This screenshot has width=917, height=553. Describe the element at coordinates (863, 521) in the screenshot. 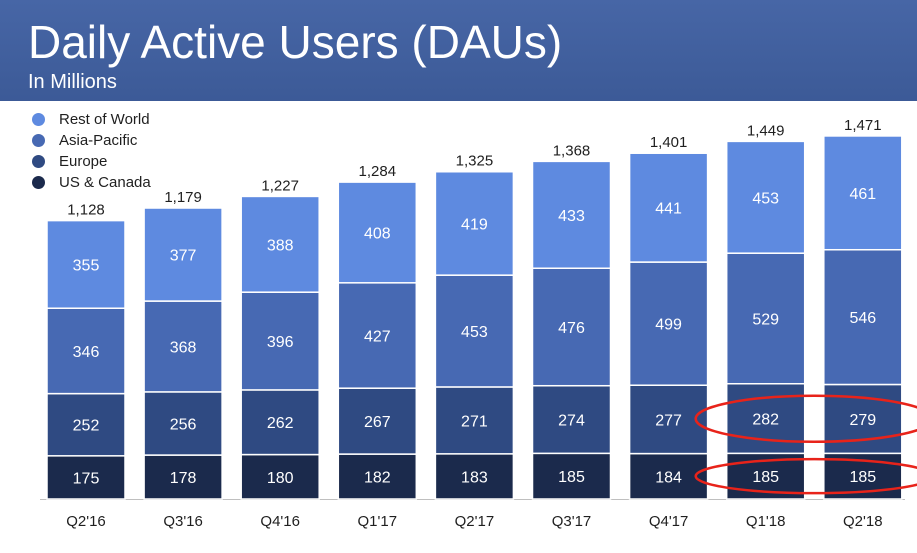

I see `x-tick-label: Q2'18` at that location.